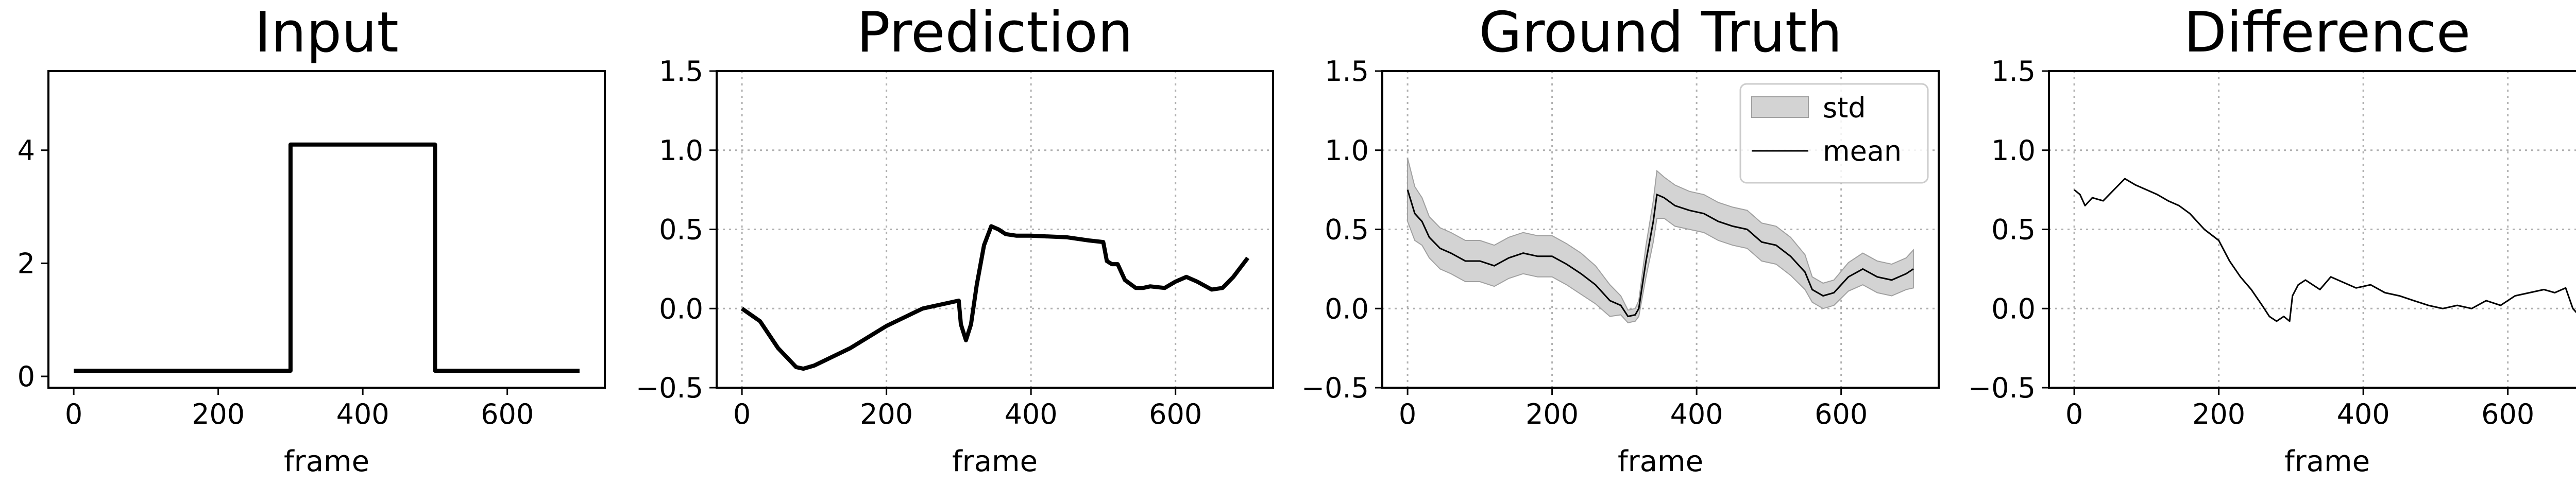 This screenshot has width=2576, height=485. I want to click on y-tick-label: 2, so click(26, 263).